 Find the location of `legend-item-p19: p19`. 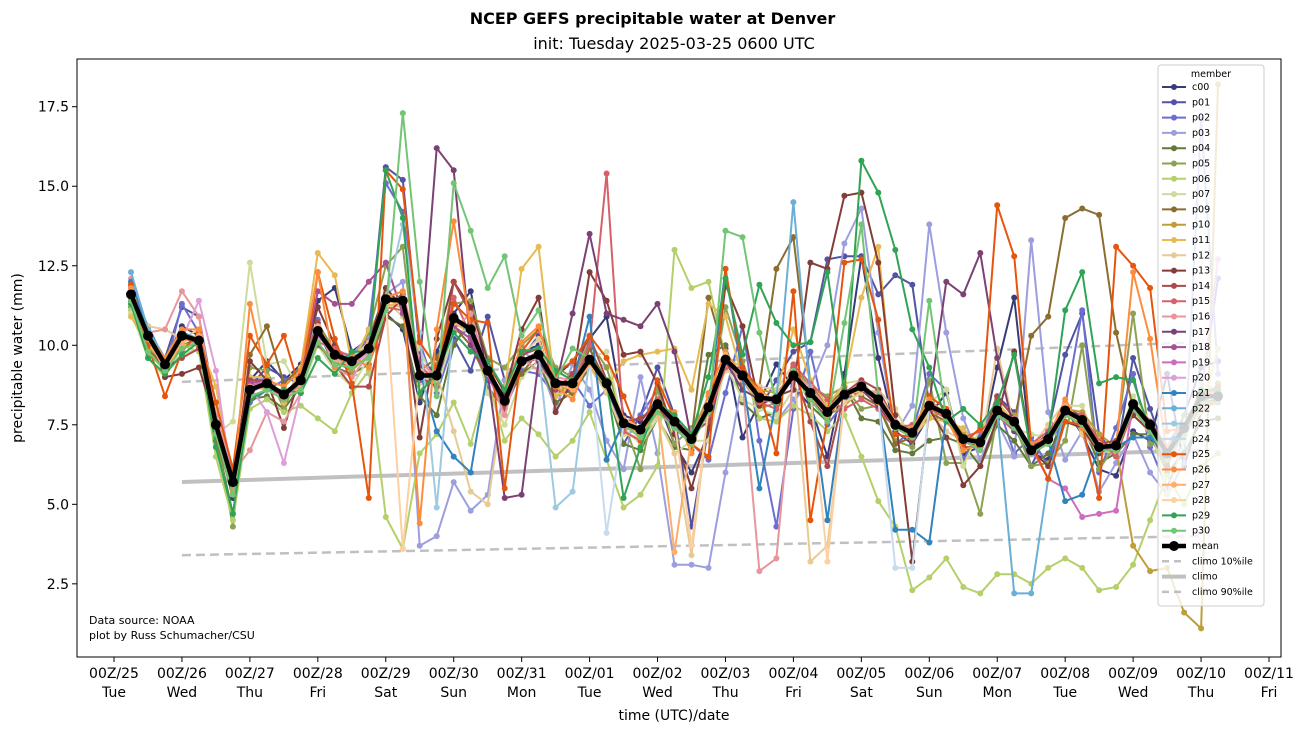

legend-item-p19: p19 is located at coordinates (1186, 362).